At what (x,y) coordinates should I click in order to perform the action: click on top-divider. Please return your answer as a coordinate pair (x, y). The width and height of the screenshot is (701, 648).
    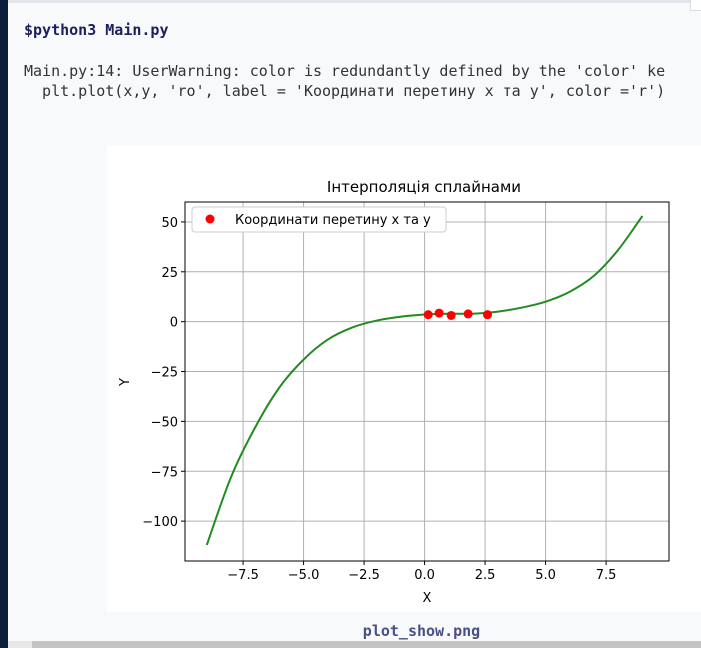
    Looking at the image, I should click on (354, 1).